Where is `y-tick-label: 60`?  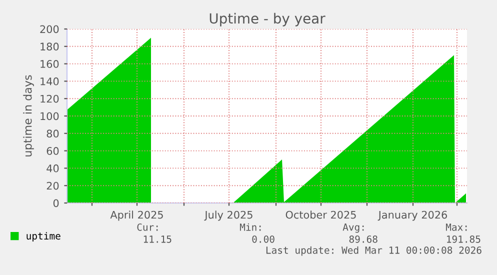 y-tick-label: 60 is located at coordinates (52, 151).